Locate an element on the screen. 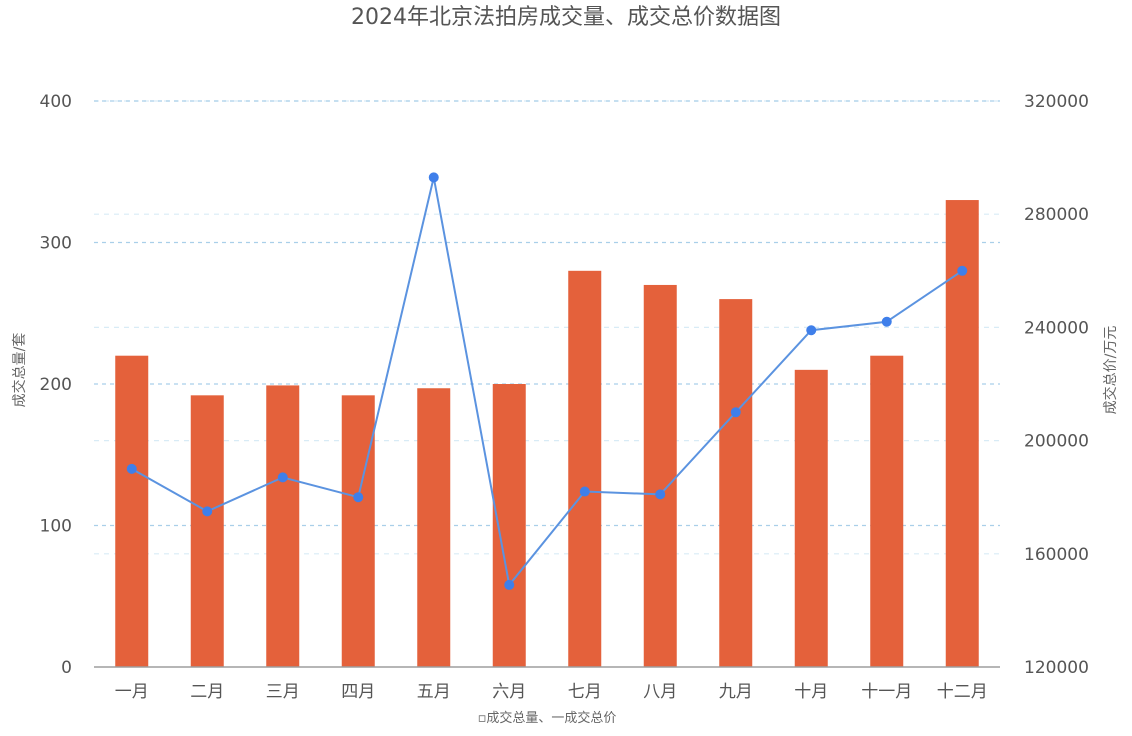 This screenshot has width=1132, height=736. legend: ▫成交总量、一成交总价 is located at coordinates (547, 718).